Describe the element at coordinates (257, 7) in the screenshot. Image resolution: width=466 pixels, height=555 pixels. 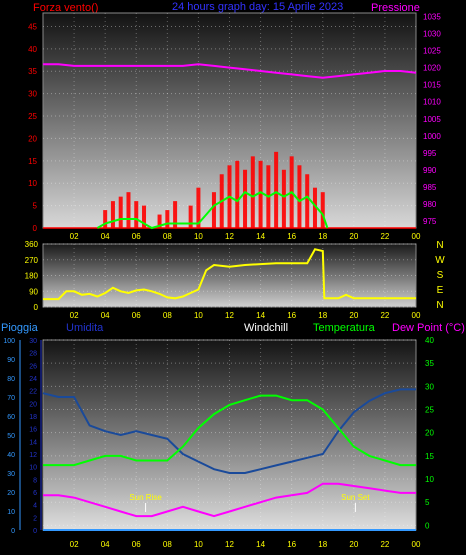
I see `chart-title: 24 hours graph day: 15 Aprile 2023` at that location.